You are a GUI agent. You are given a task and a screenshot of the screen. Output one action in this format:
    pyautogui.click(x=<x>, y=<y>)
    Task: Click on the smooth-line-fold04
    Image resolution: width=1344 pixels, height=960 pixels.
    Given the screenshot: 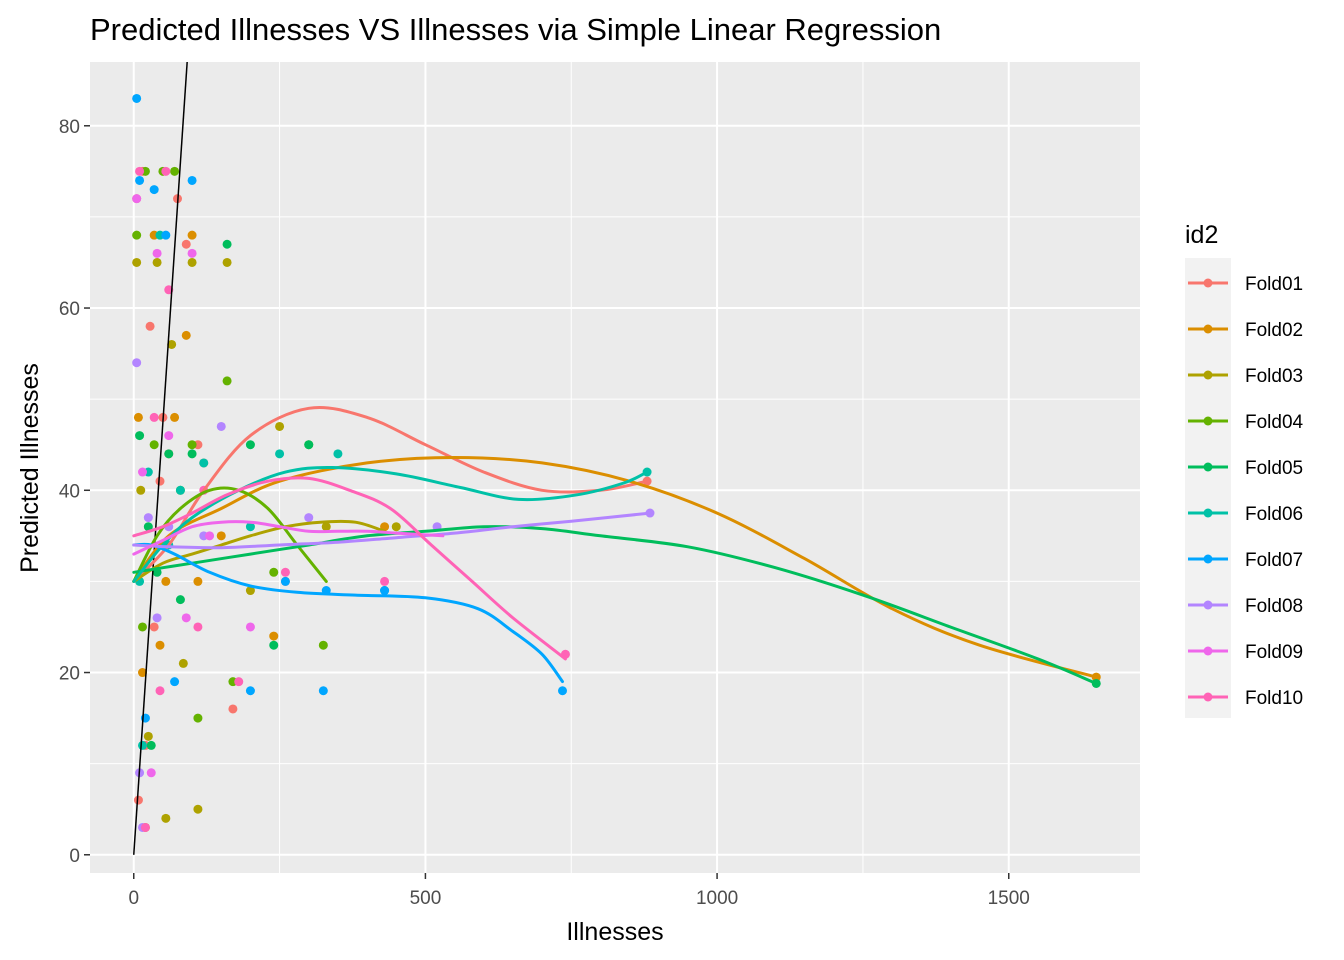 What is the action you would take?
    pyautogui.click(x=230, y=534)
    